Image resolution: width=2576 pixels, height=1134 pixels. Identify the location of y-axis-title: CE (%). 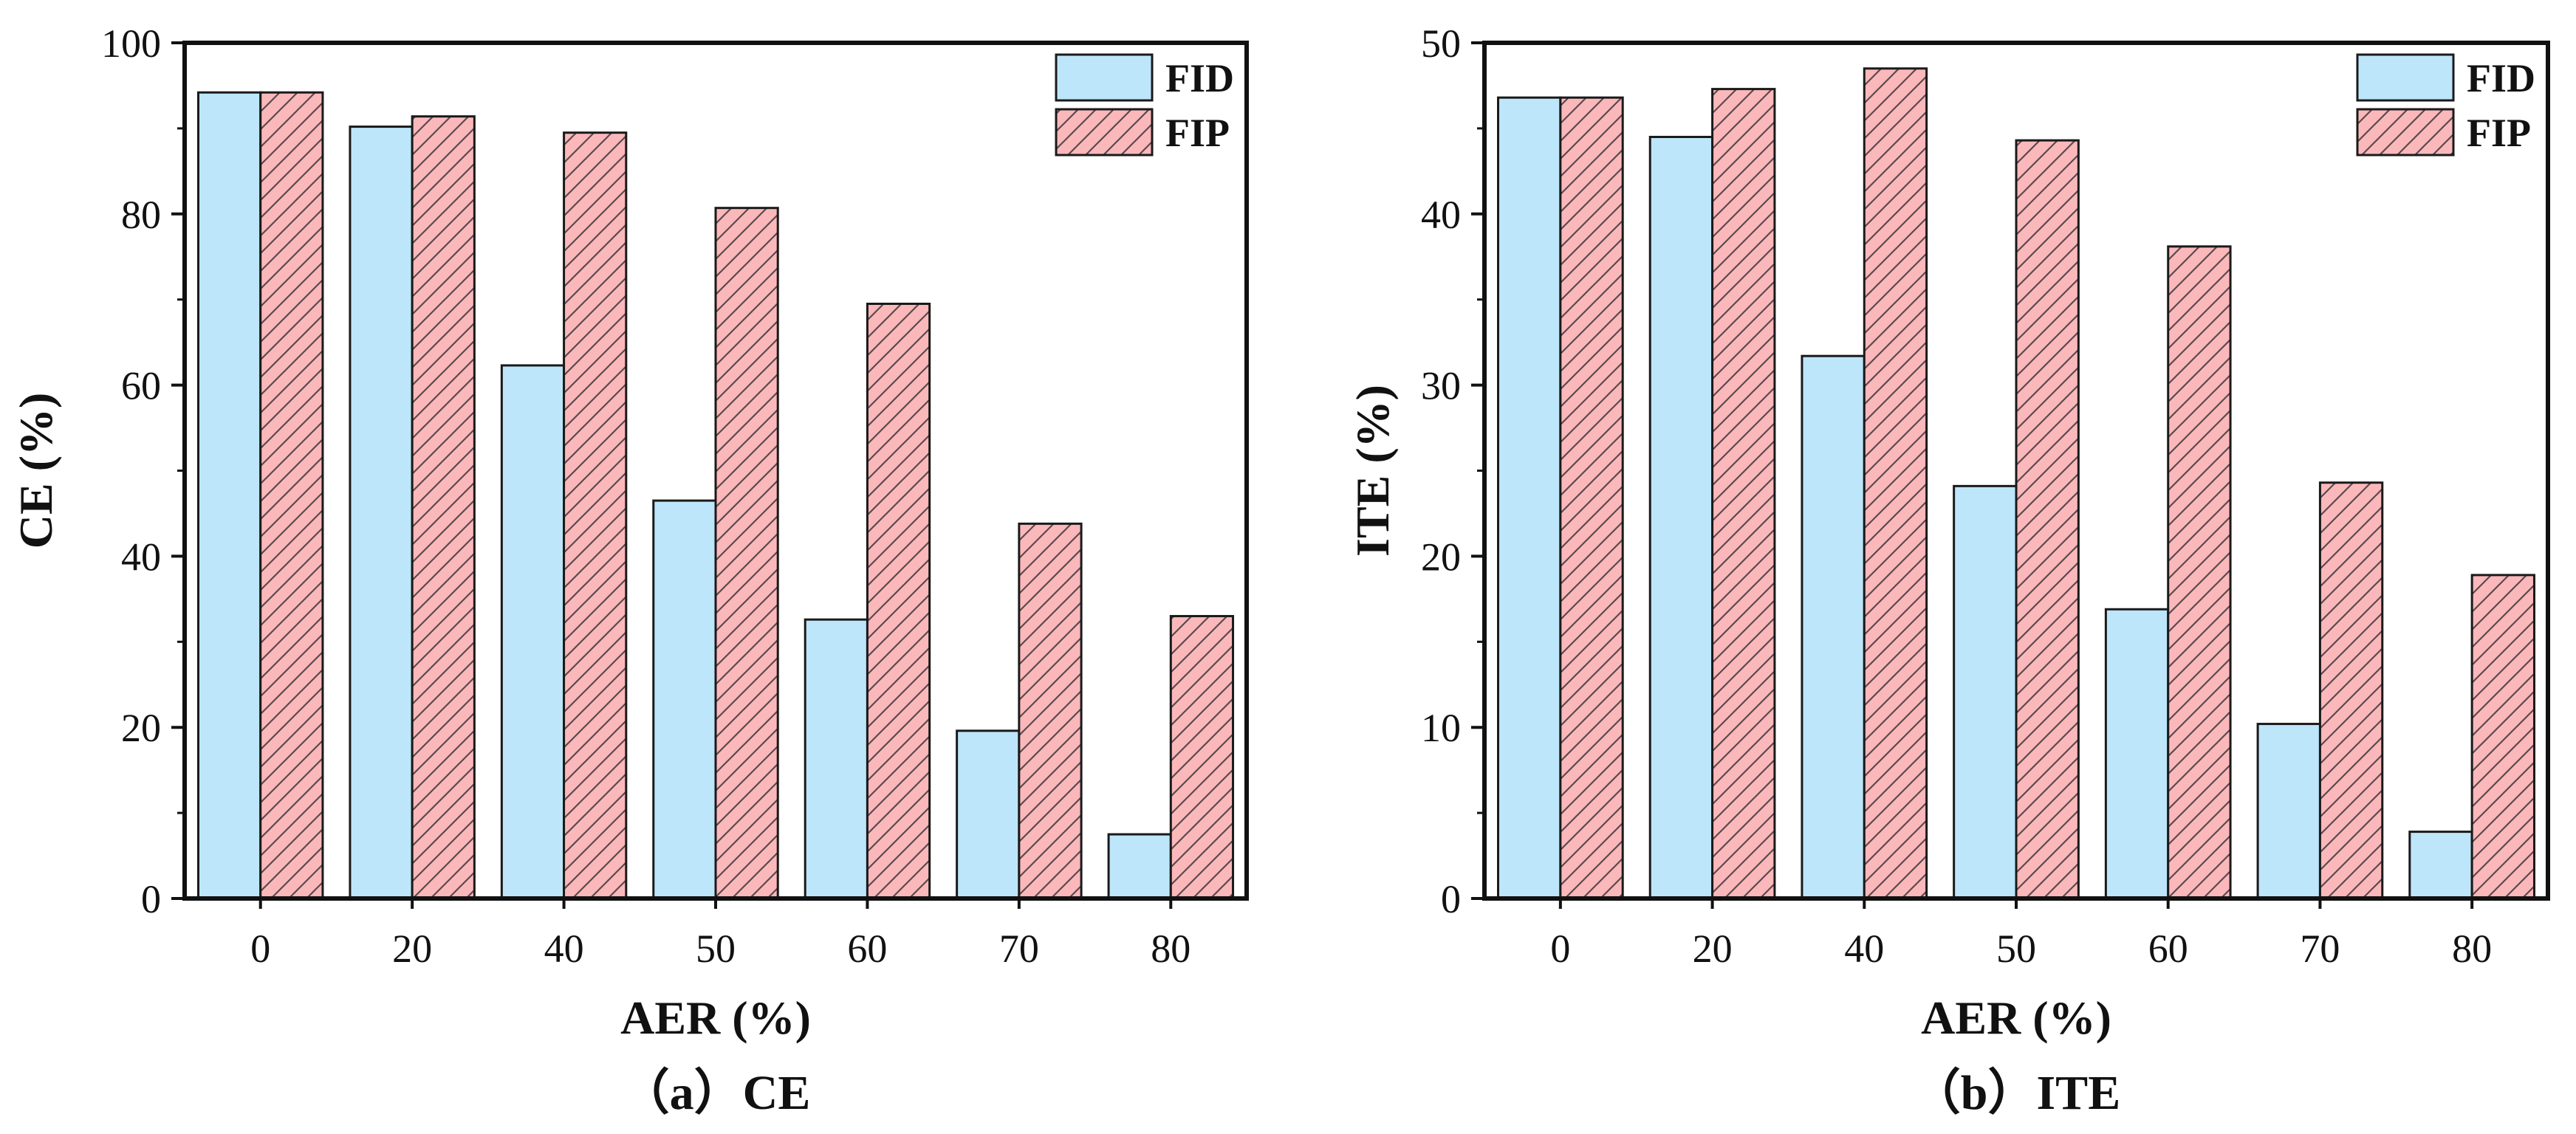
(36, 471).